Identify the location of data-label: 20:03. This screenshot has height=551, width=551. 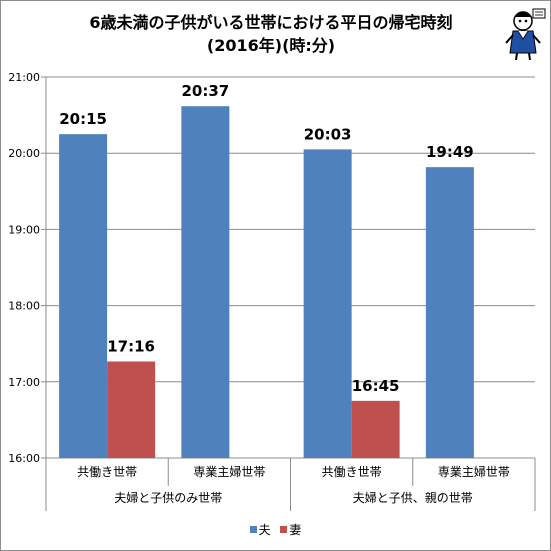
(328, 134).